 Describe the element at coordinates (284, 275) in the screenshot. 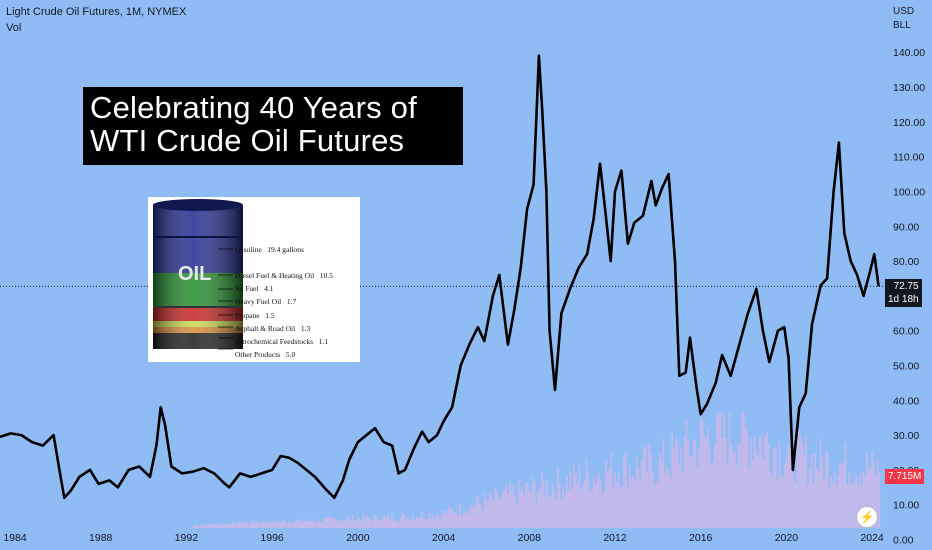

I see `item-diesel: Diesel Fuel & Heating Oil 10.5` at that location.